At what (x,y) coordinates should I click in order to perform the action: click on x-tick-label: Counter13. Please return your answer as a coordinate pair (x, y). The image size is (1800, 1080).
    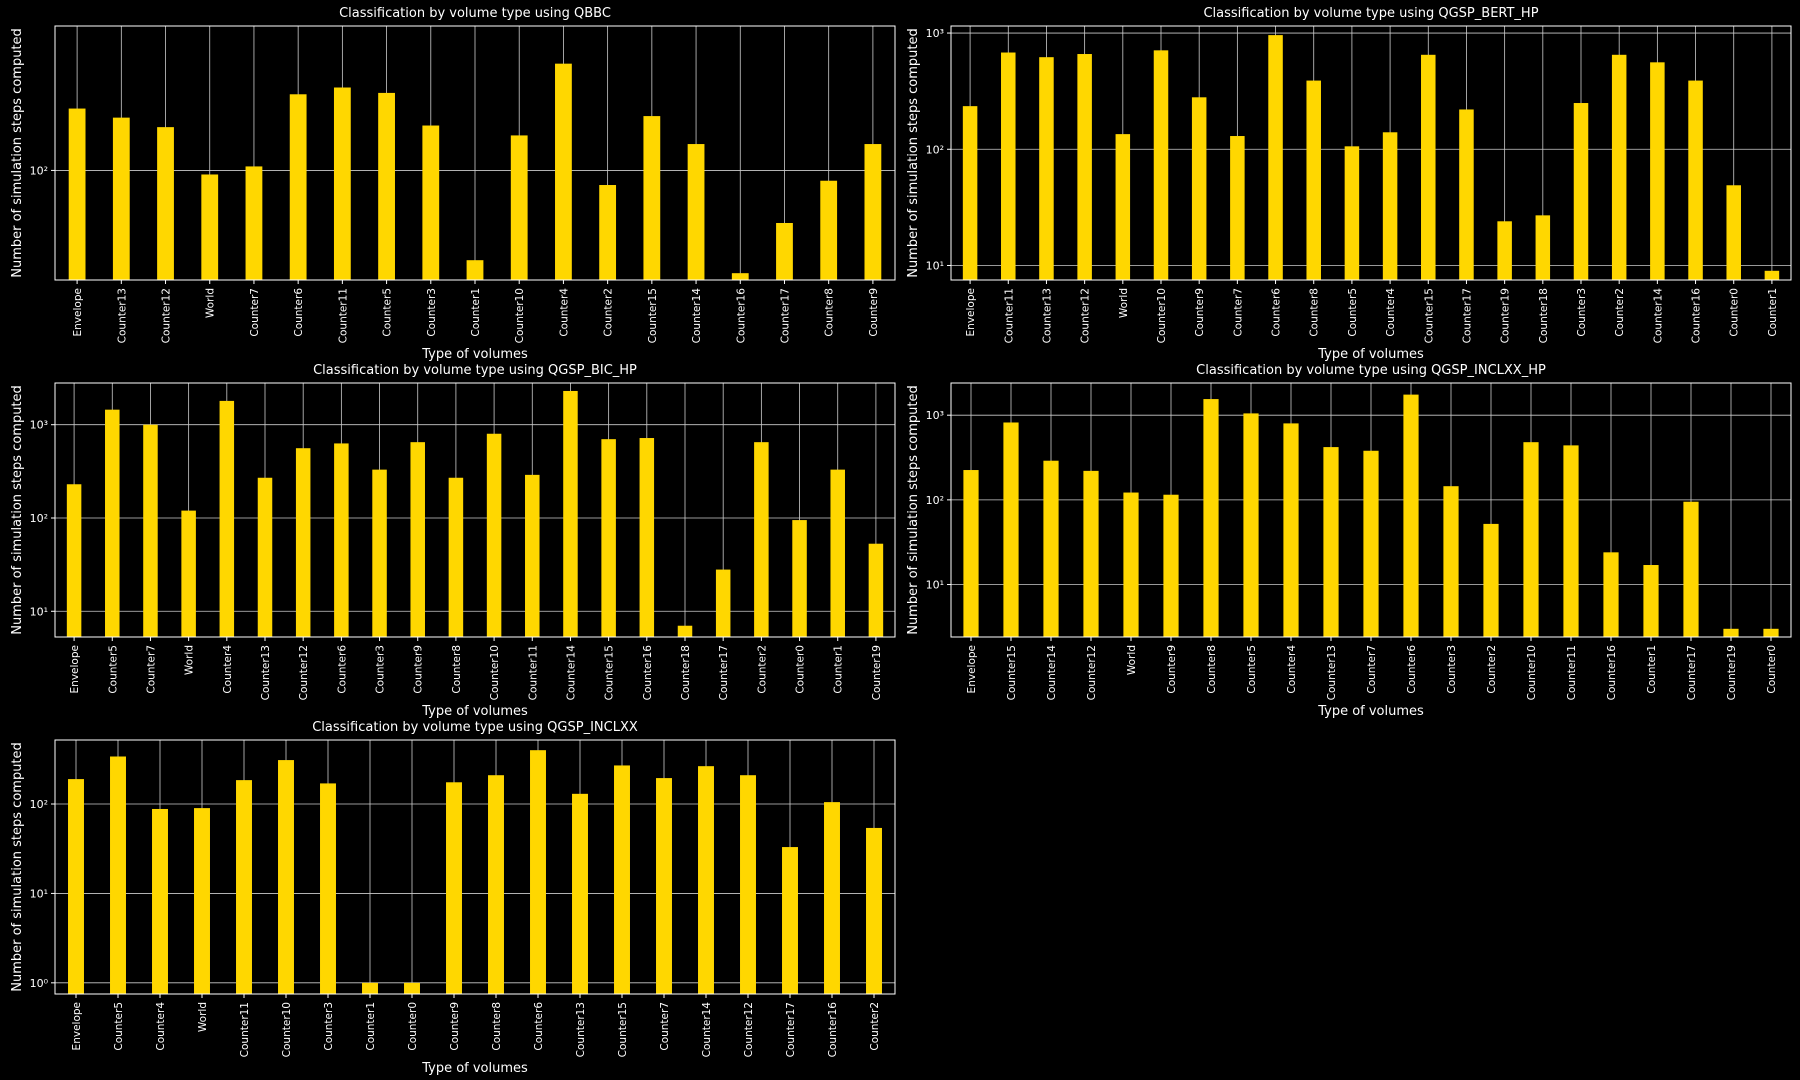
    Looking at the image, I should click on (1332, 672).